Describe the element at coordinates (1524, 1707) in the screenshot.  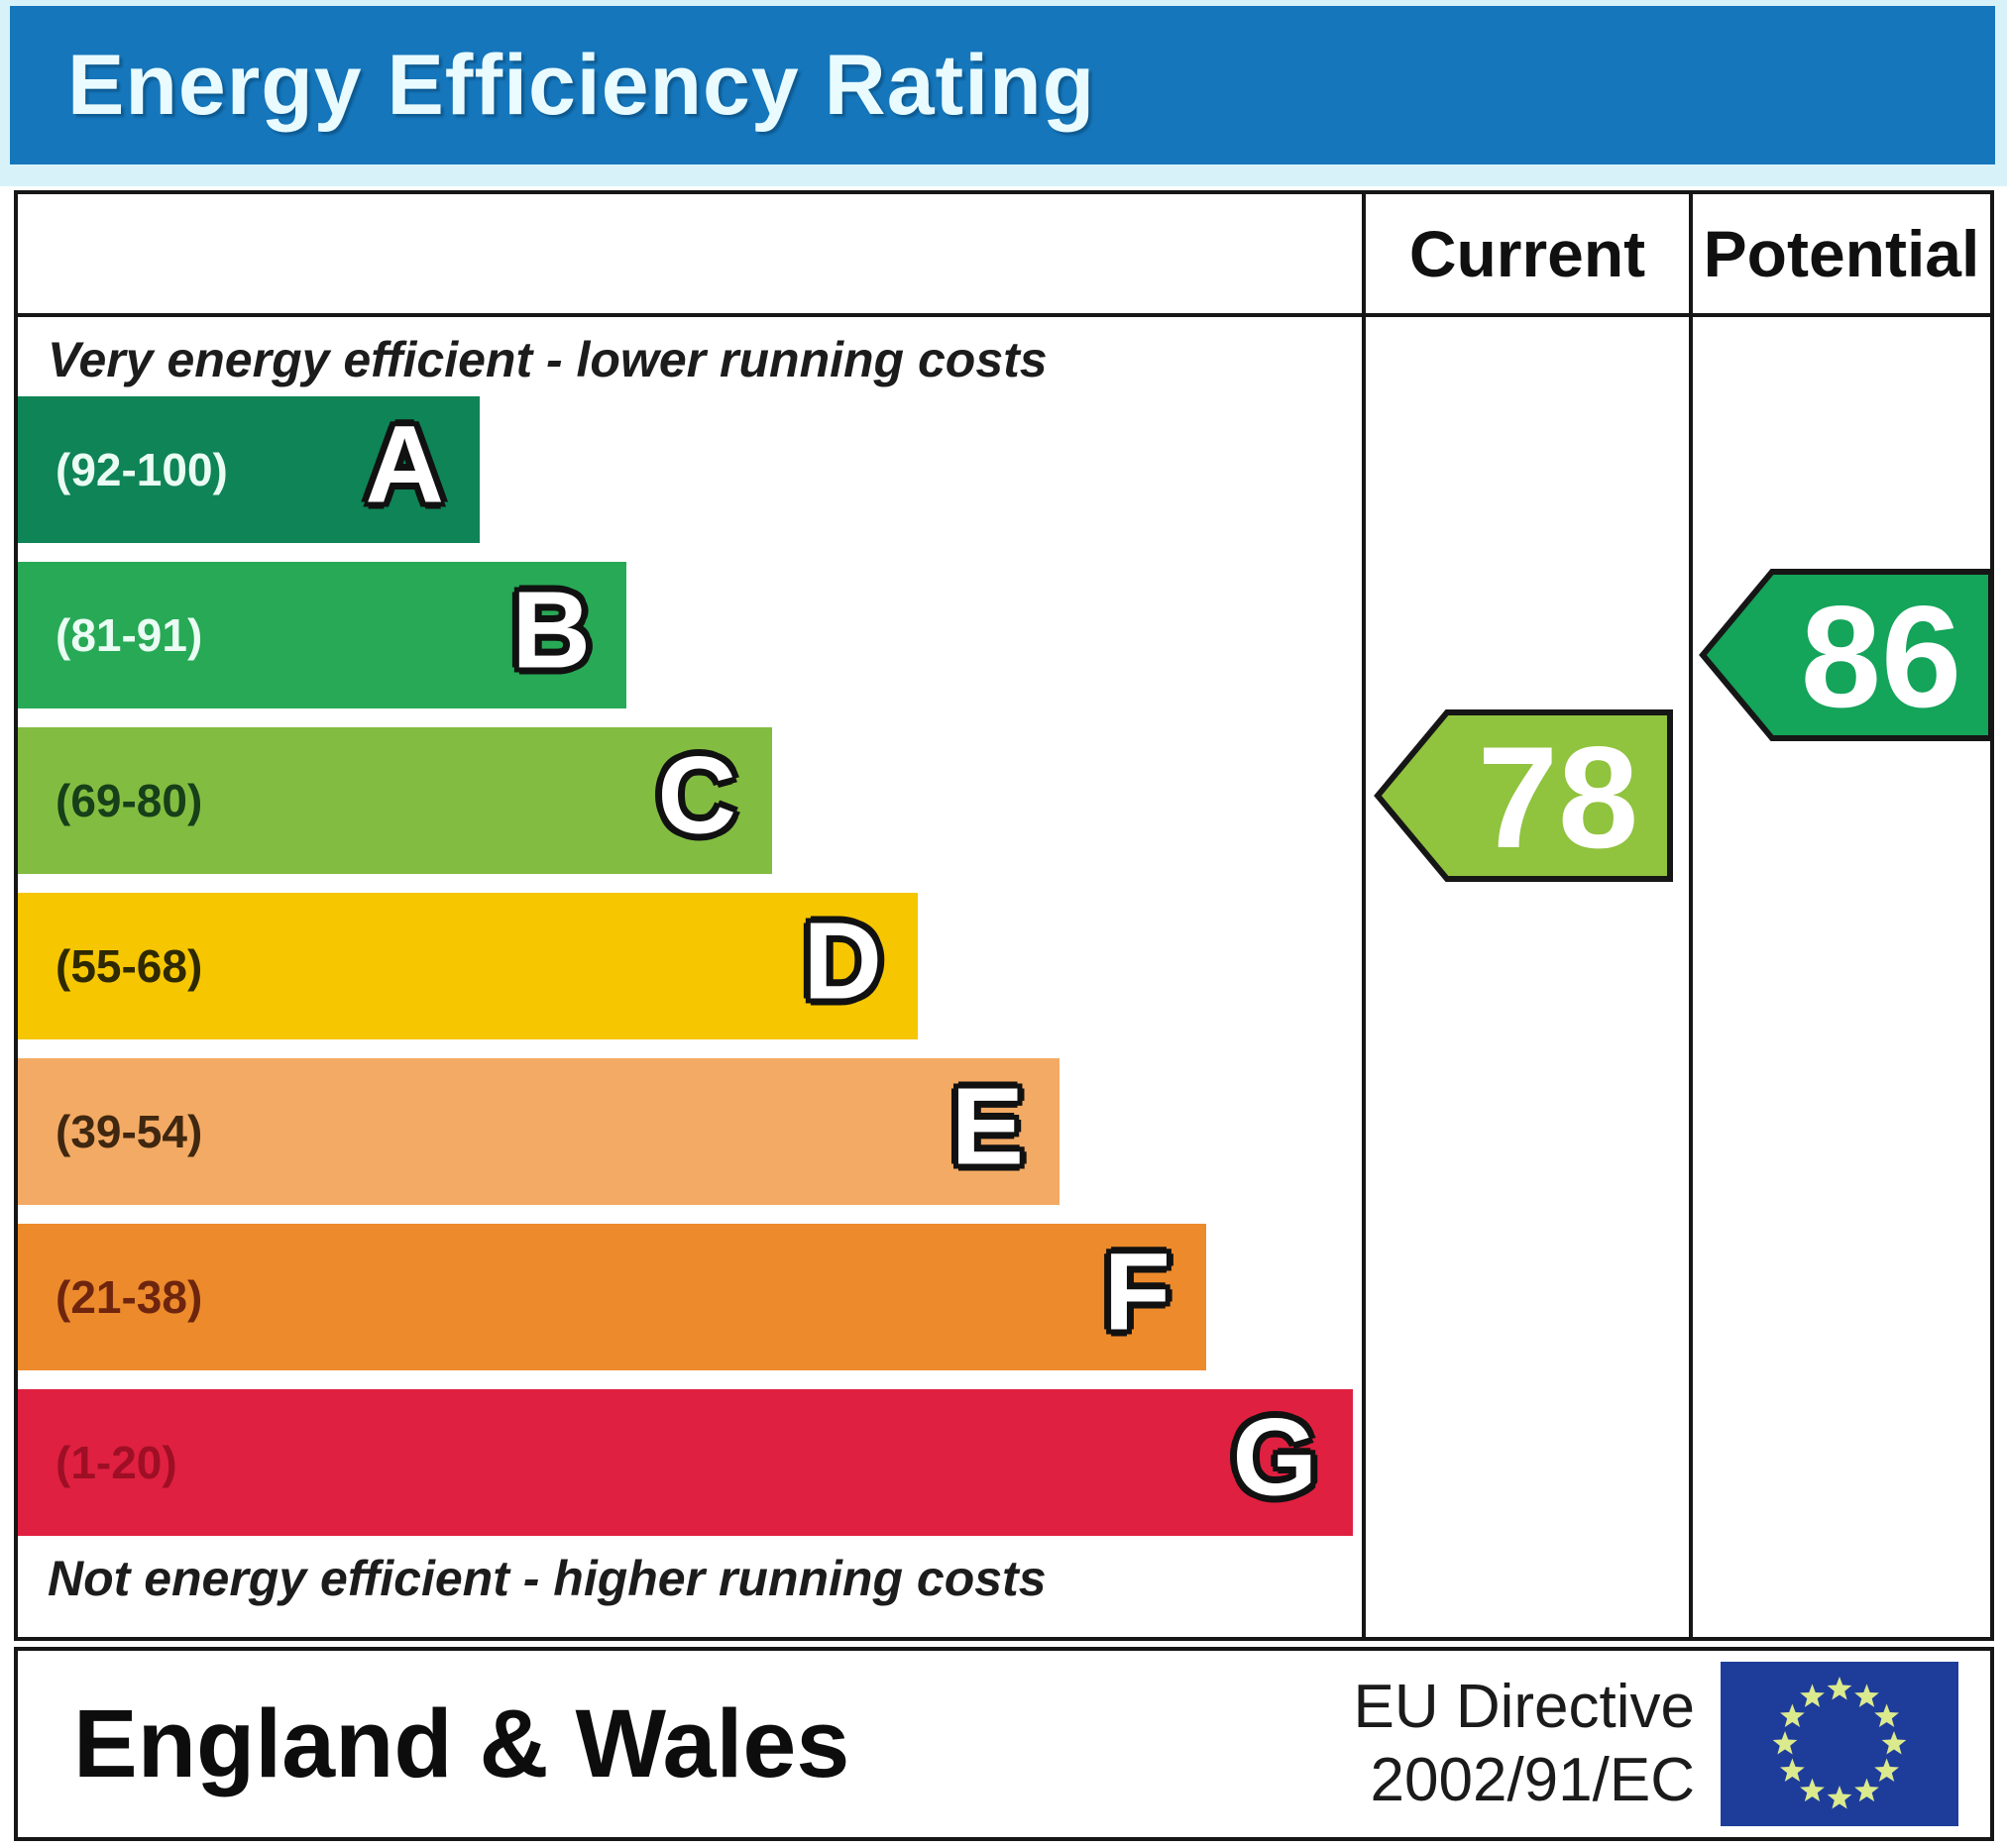
I see `eu-directive-line1: EU Directive` at that location.